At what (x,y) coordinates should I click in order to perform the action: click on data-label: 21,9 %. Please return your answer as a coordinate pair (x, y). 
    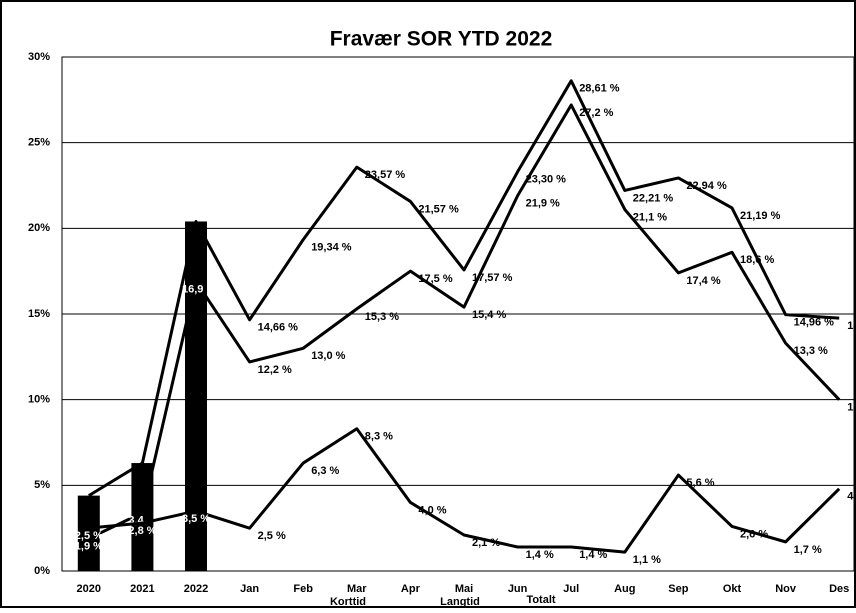
    Looking at the image, I should click on (543, 204).